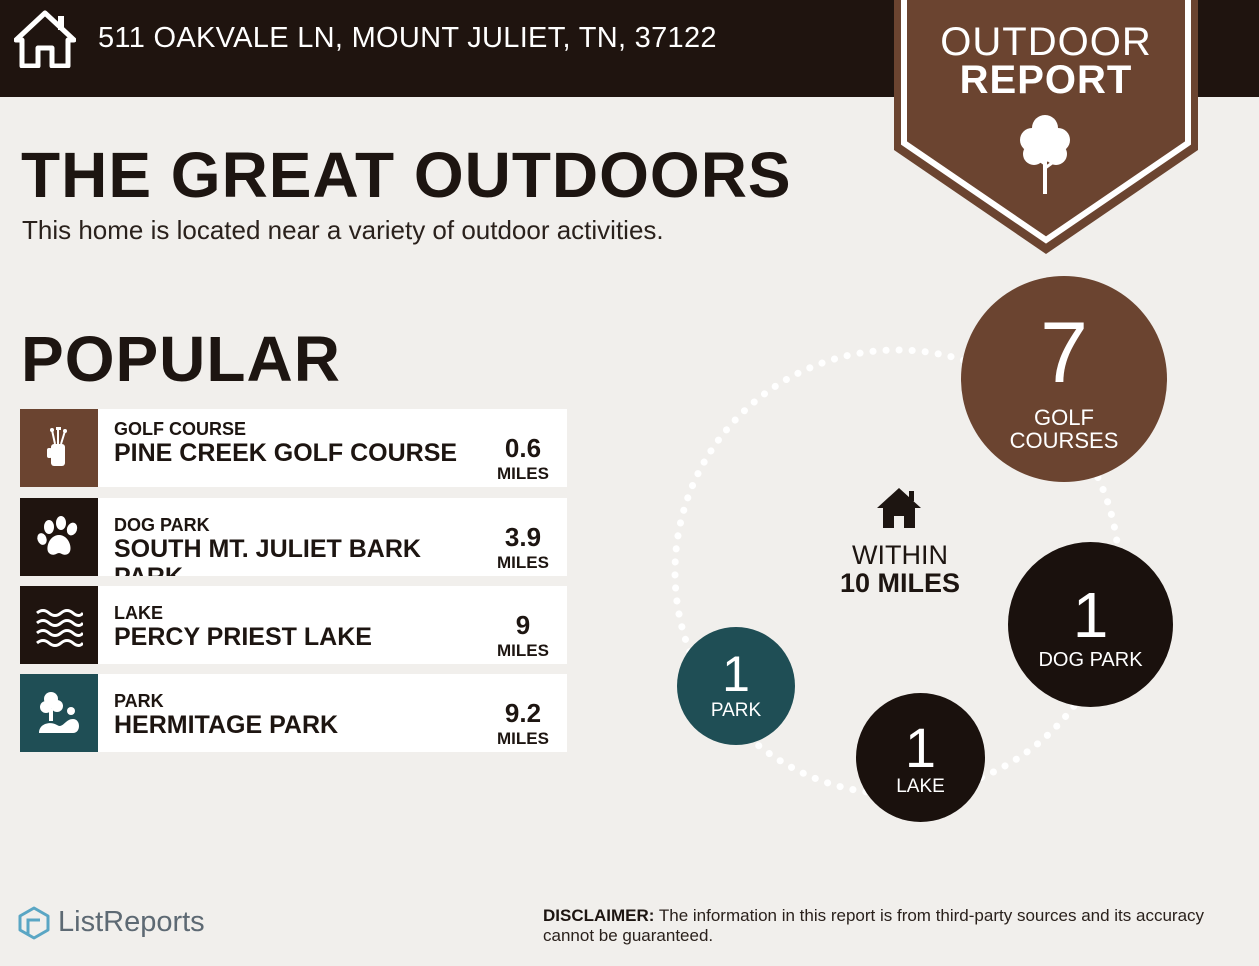 The height and width of the screenshot is (966, 1259). I want to click on waves-icon, so click(59, 625).